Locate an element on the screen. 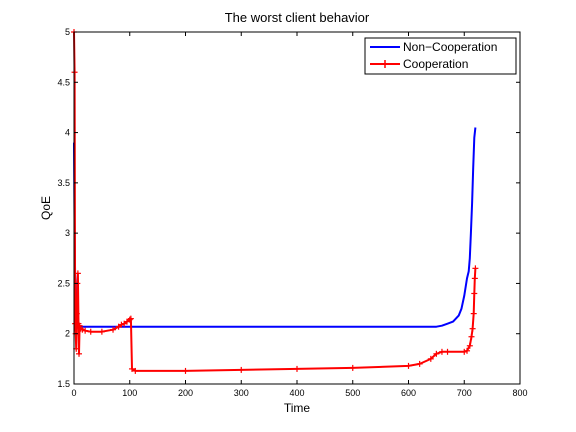 This screenshot has height=432, width=576. x-tick-label: 800 is located at coordinates (519, 393).